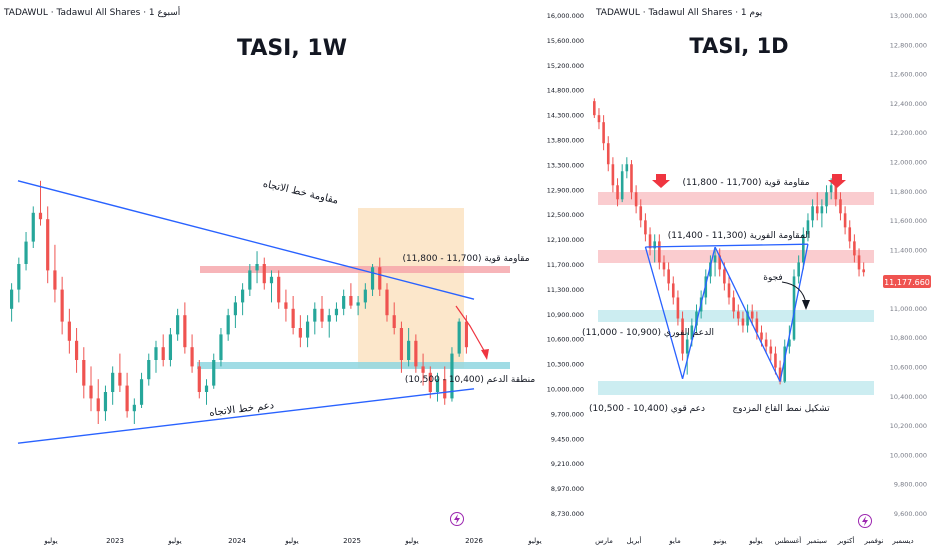  Describe the element at coordinates (355, 269) in the screenshot. I see `weekly-resistance-zone` at that location.